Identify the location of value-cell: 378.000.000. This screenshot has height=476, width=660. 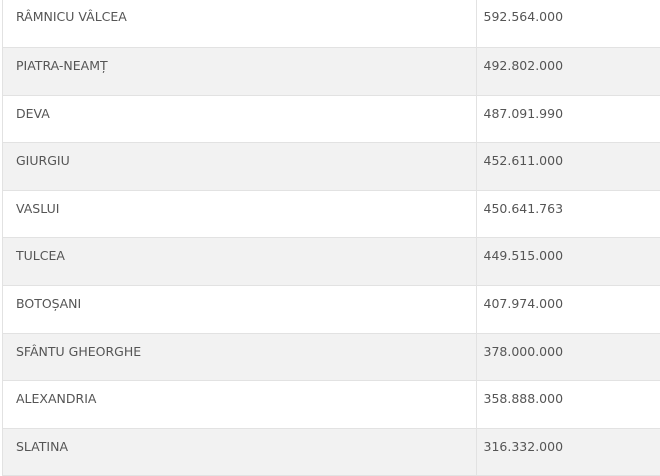
(568, 357).